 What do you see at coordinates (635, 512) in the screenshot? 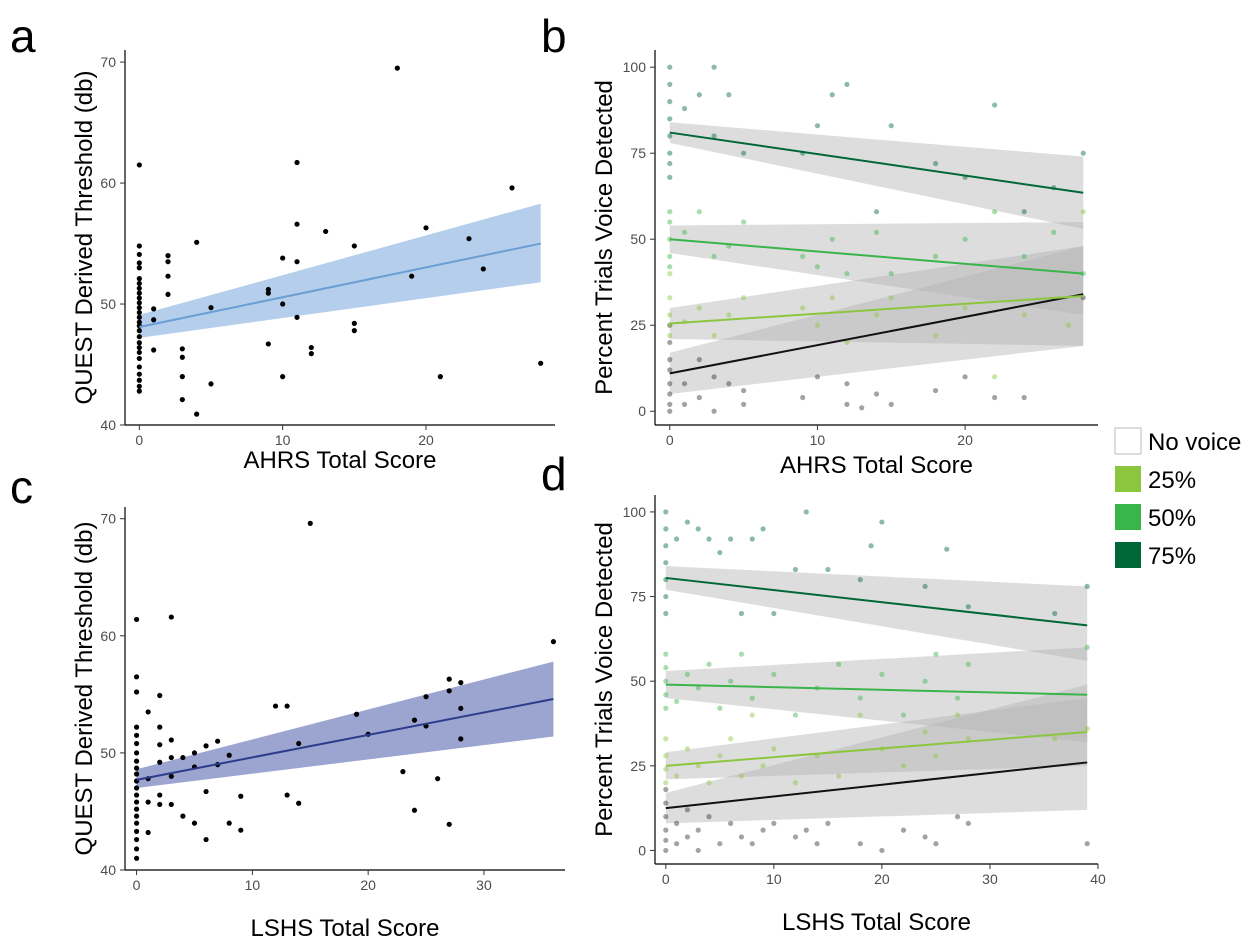
I see `y-tick-label-d: 100` at bounding box center [635, 512].